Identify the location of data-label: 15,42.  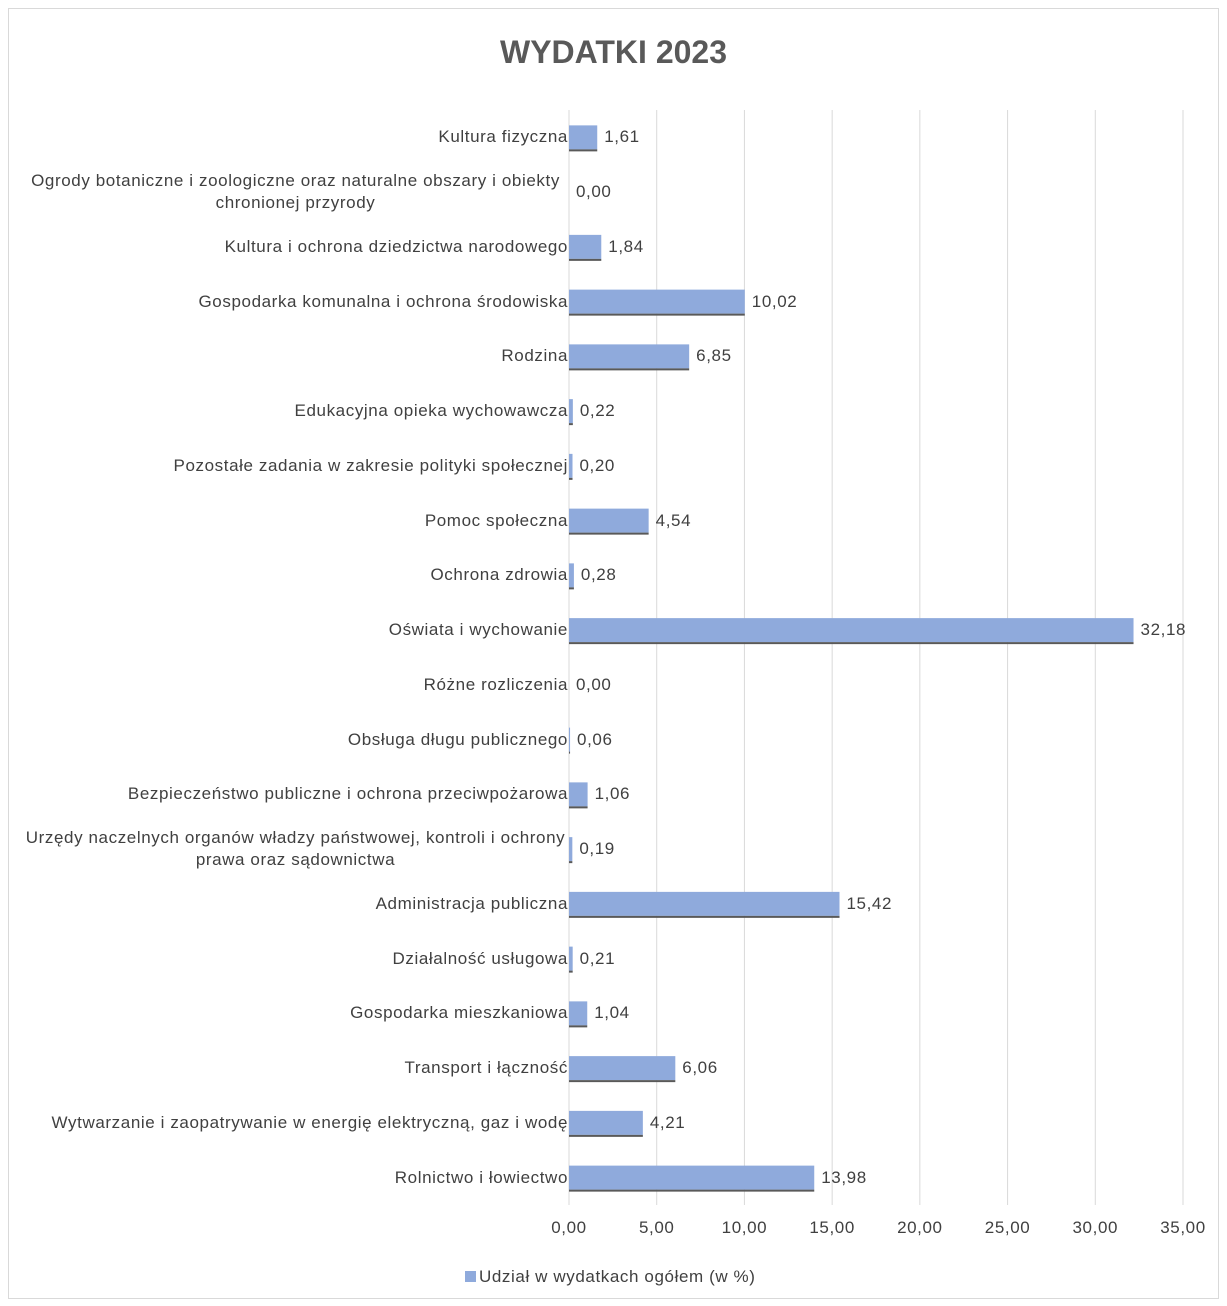
(869, 903).